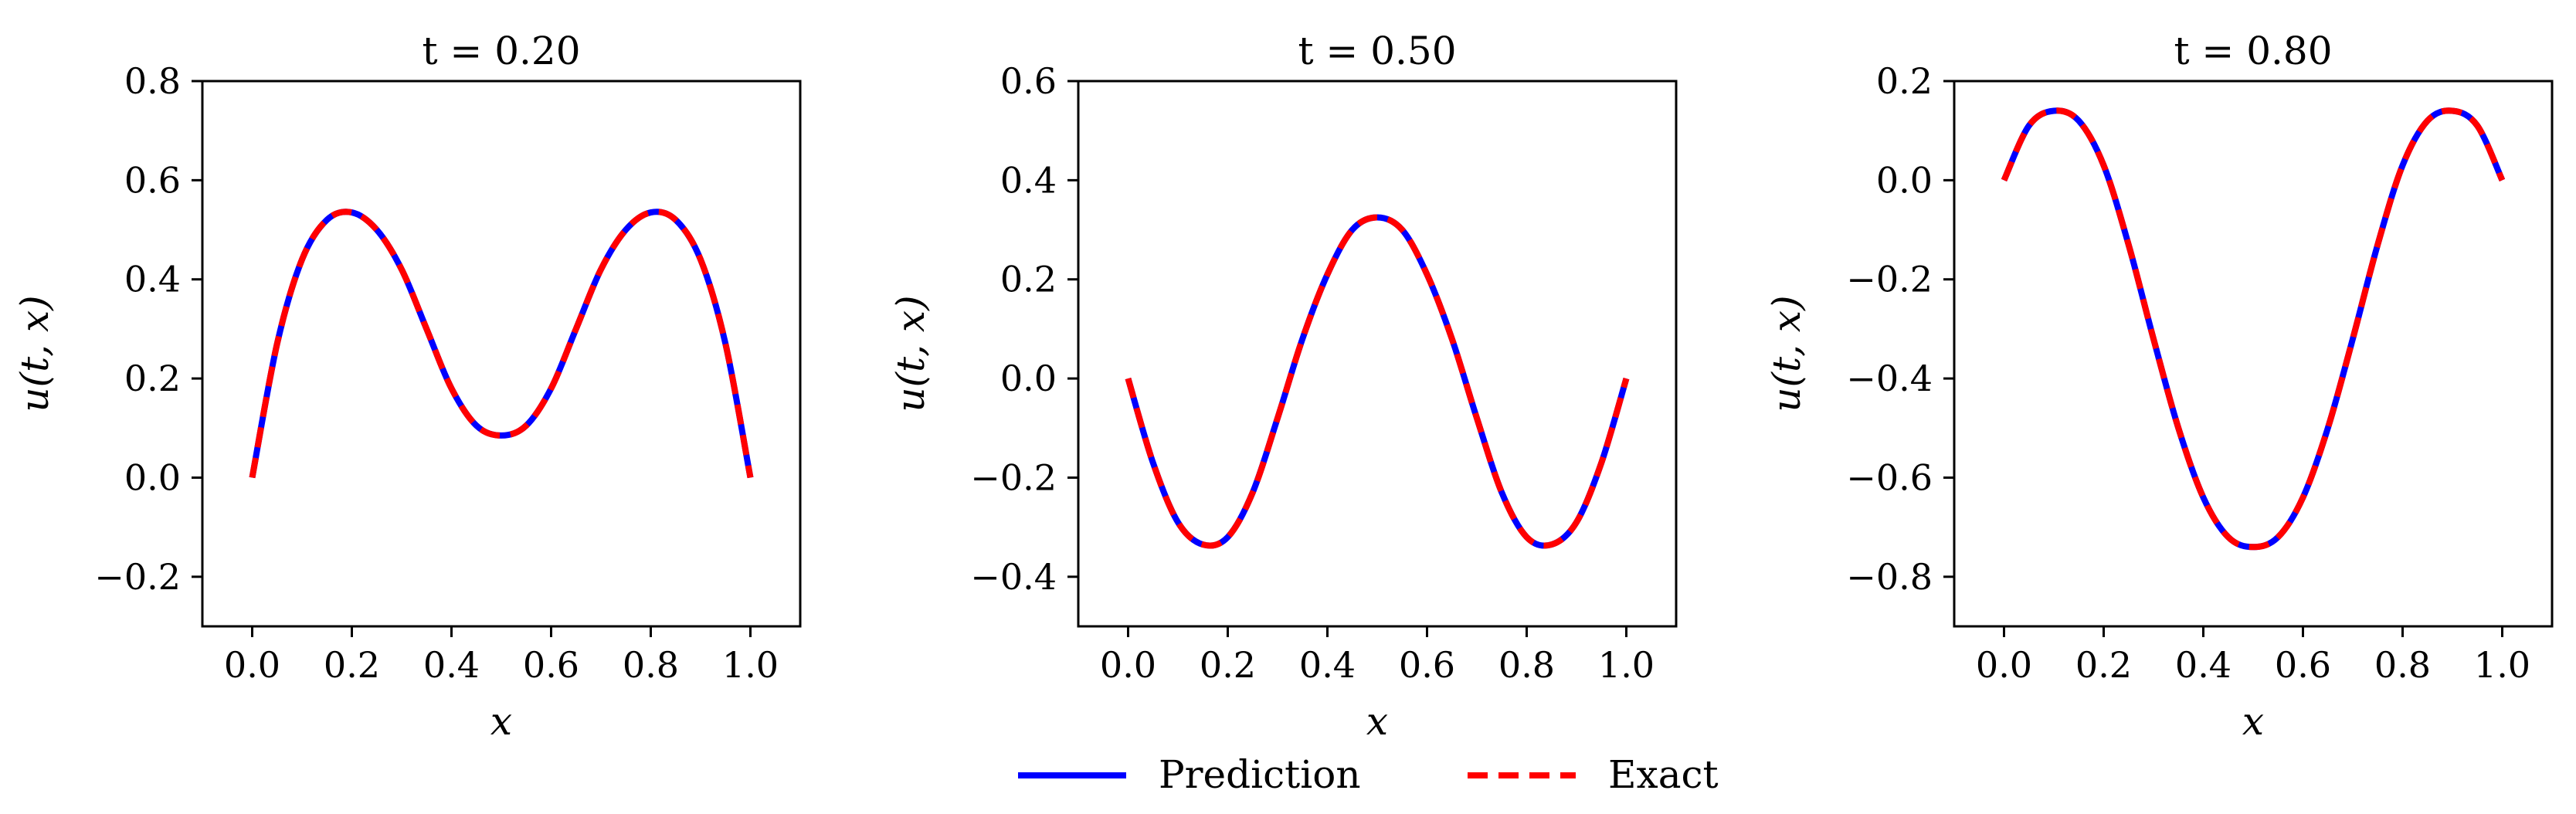 The height and width of the screenshot is (814, 2576). Describe the element at coordinates (1890, 577) in the screenshot. I see `y-tick-label: −0.8` at that location.